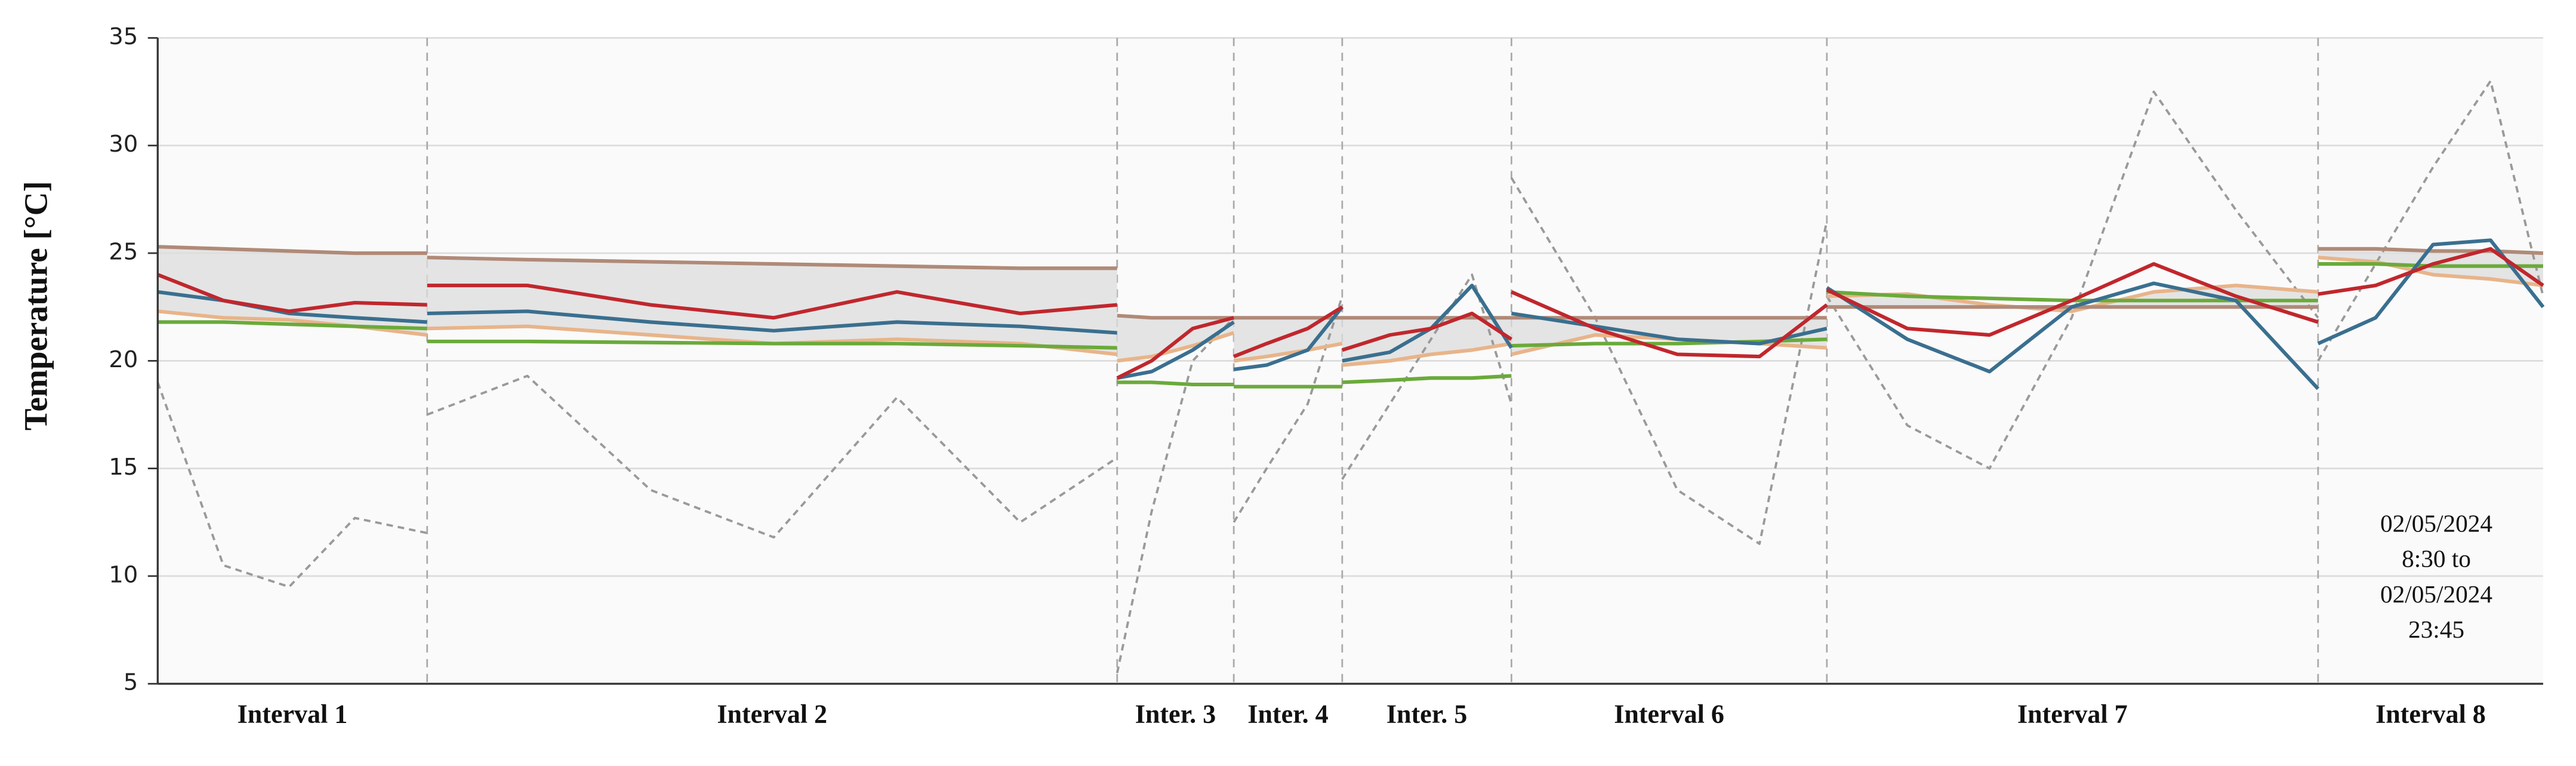 This screenshot has height=766, width=2576. What do you see at coordinates (36, 305) in the screenshot?
I see `y-axis-label: Temperature [°C]` at bounding box center [36, 305].